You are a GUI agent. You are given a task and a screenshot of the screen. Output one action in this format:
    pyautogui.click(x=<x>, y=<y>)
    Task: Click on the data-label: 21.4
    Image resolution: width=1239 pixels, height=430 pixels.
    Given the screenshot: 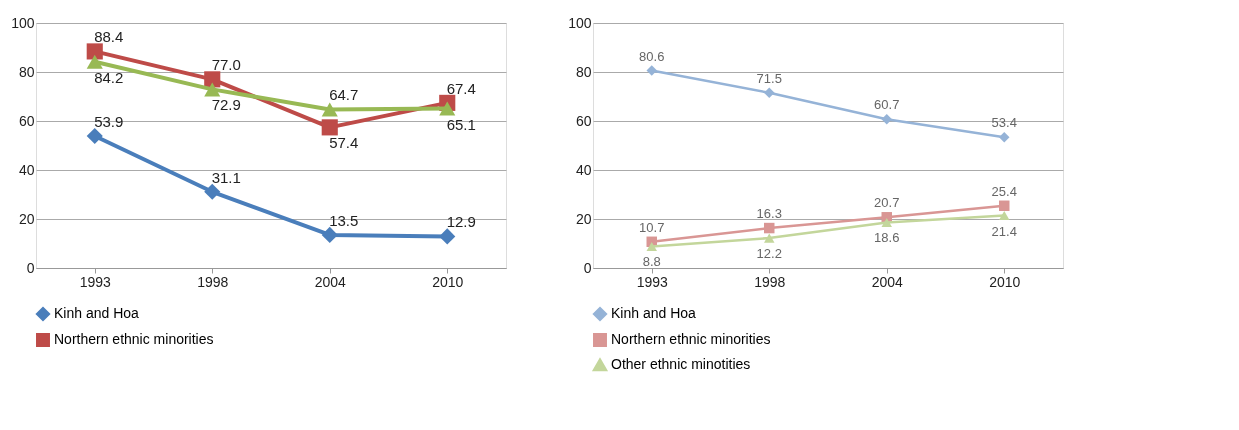 What is the action you would take?
    pyautogui.click(x=1004, y=231)
    